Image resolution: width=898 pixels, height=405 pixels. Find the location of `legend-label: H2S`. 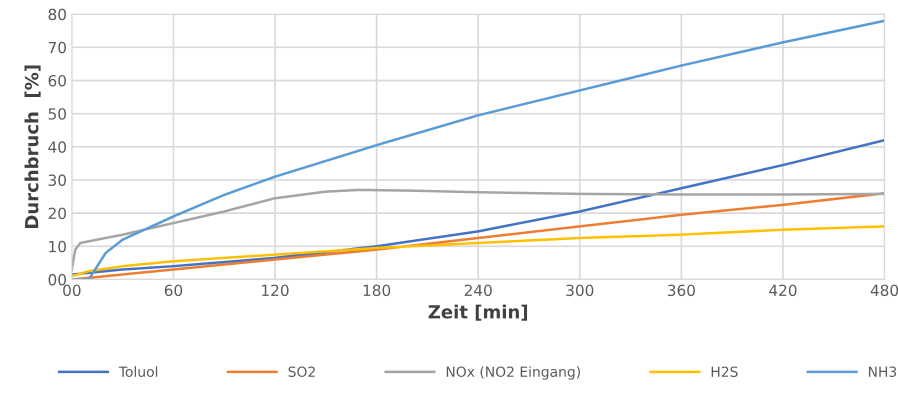

legend-label: H2S is located at coordinates (725, 371).